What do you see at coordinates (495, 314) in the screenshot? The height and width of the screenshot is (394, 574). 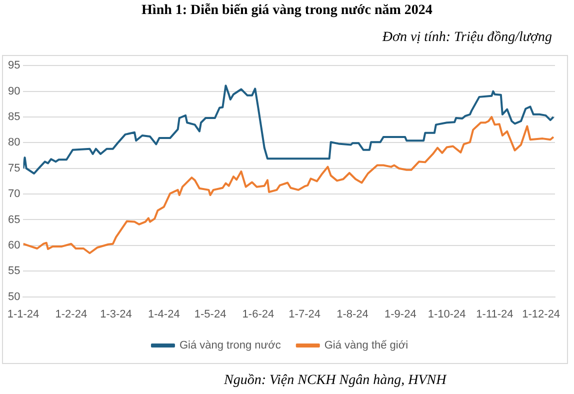 I see `x-tick-label: 1-11-24` at bounding box center [495, 314].